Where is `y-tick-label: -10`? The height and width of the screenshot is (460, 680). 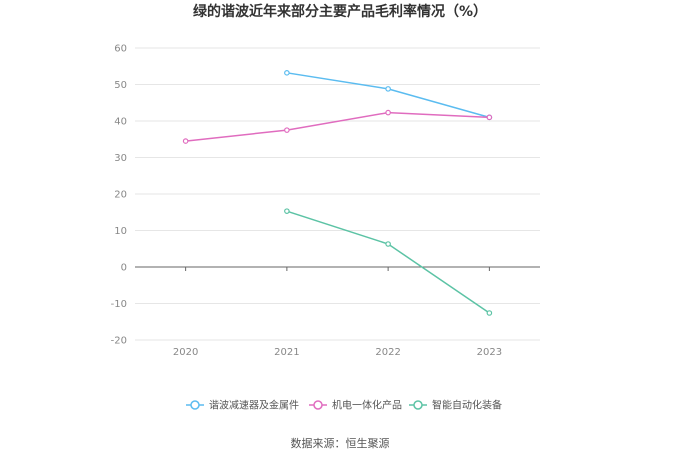
y-tick-label: -10 is located at coordinates (119, 304).